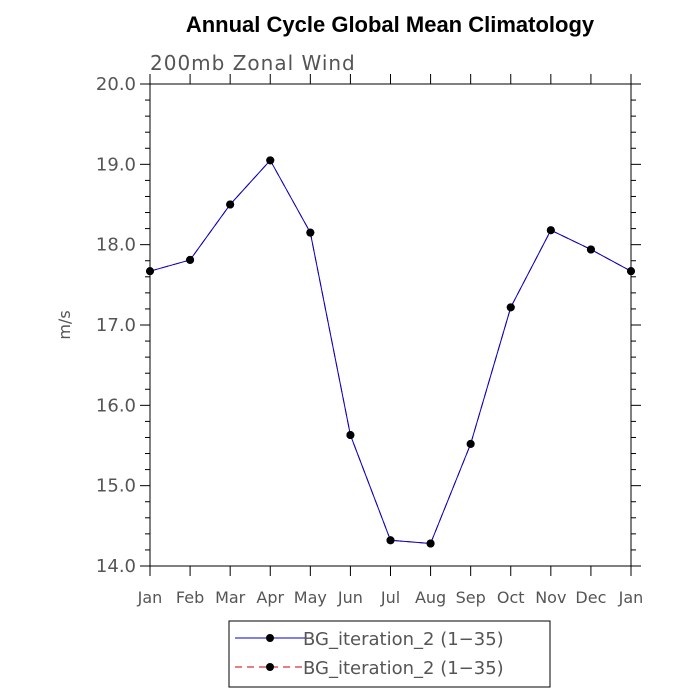 This screenshot has height=700, width=700. I want to click on y-tick-label: 16.0, so click(116, 405).